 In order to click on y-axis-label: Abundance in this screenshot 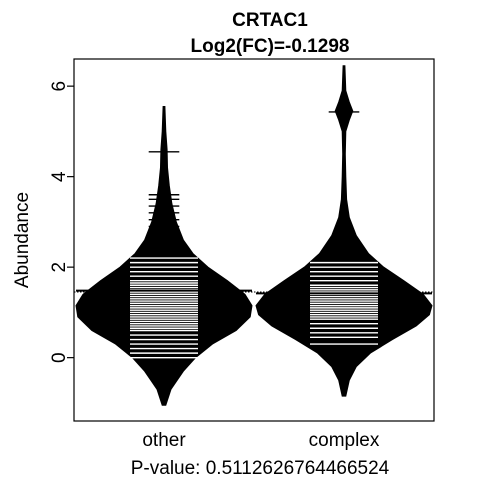, I will do `click(22, 240)`.